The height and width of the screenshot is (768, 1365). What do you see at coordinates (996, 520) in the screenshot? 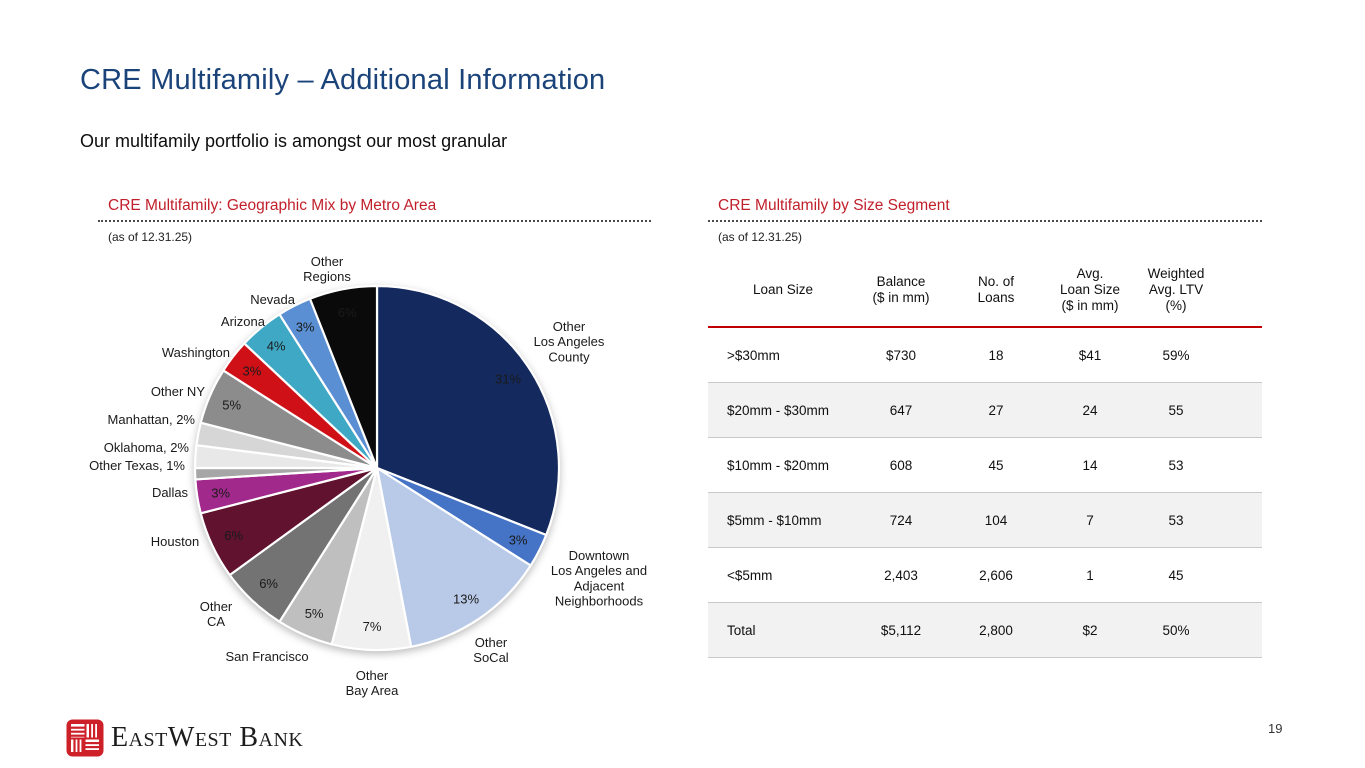
I see `table-cell: 104` at bounding box center [996, 520].